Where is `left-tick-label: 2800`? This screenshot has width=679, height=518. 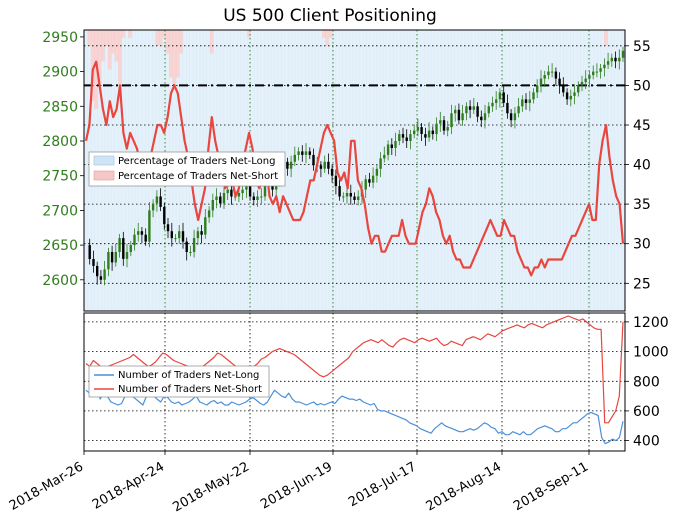
left-tick-label: 2800 is located at coordinates (60, 142).